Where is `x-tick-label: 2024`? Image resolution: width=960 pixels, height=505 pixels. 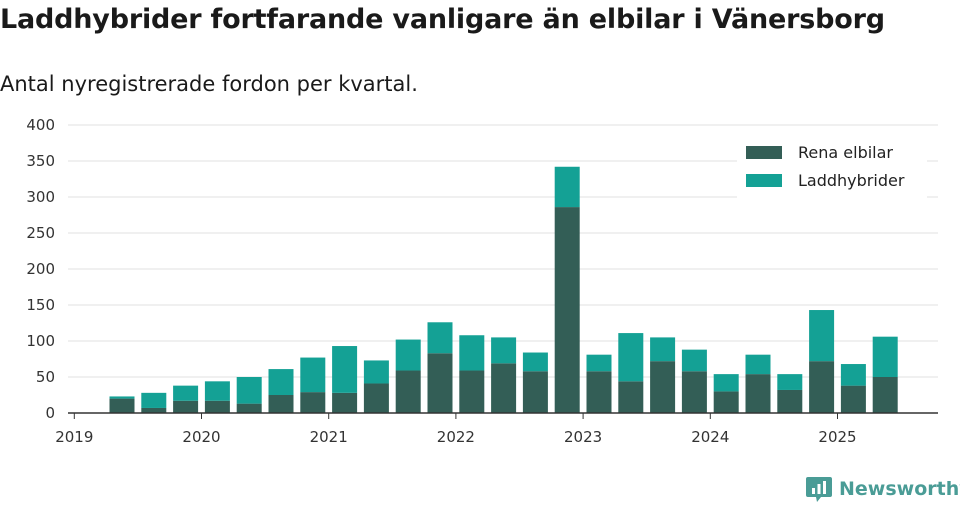
x-tick-label: 2024 is located at coordinates (710, 437).